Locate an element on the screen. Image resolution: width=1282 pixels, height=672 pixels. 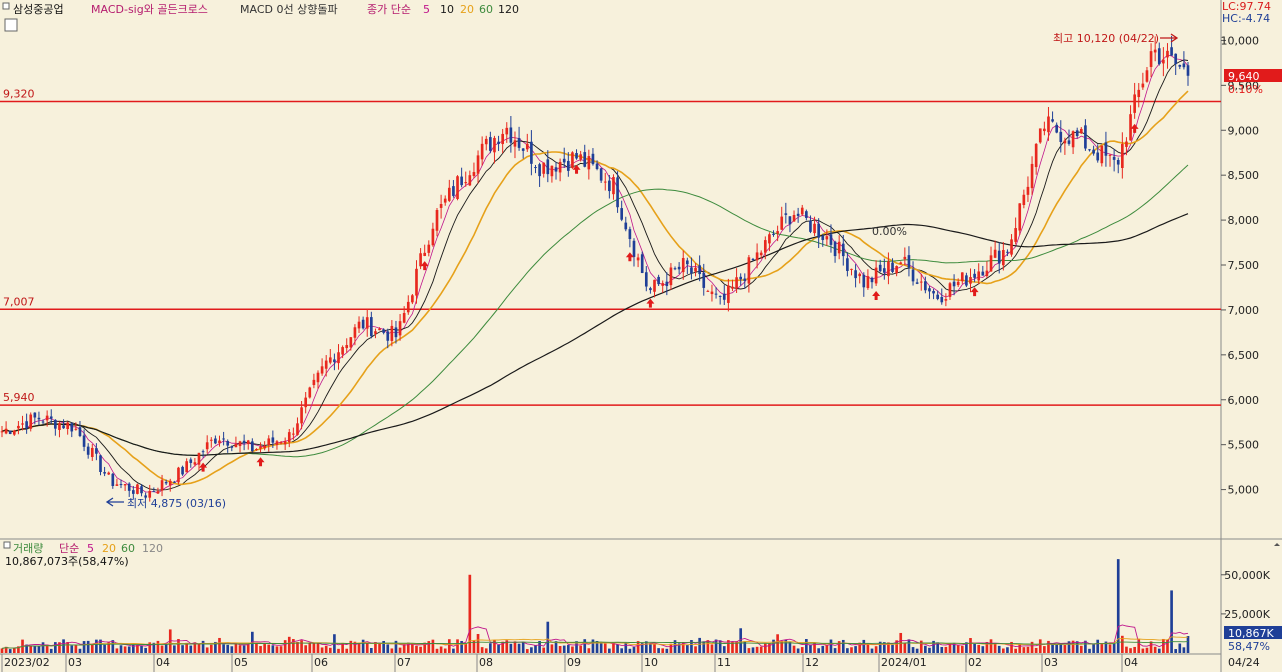
price-badge-value: 9,640 is located at coordinates (1244, 76).